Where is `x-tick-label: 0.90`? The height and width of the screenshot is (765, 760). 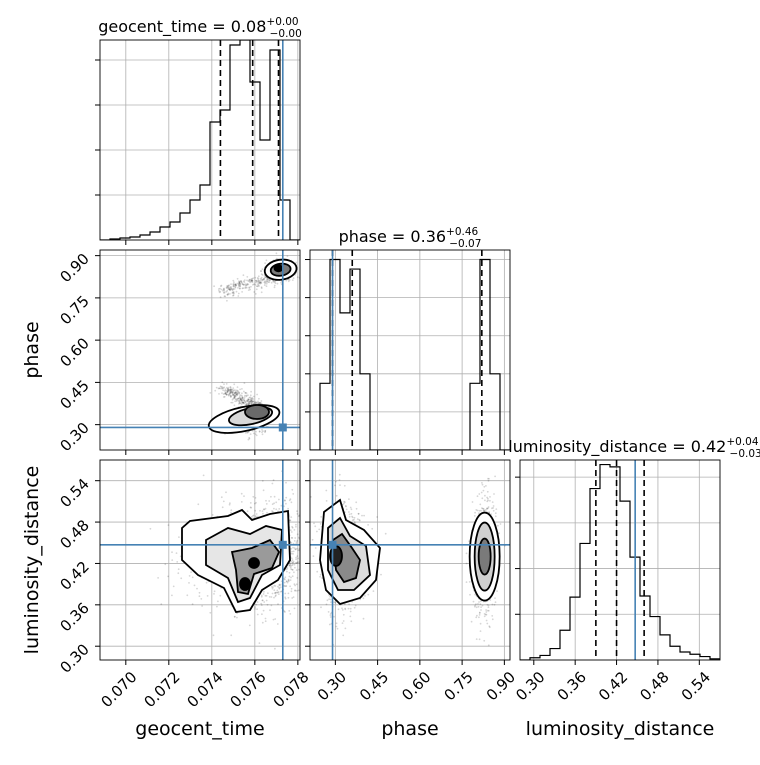
x-tick-label: 0.90 is located at coordinates (501, 686).